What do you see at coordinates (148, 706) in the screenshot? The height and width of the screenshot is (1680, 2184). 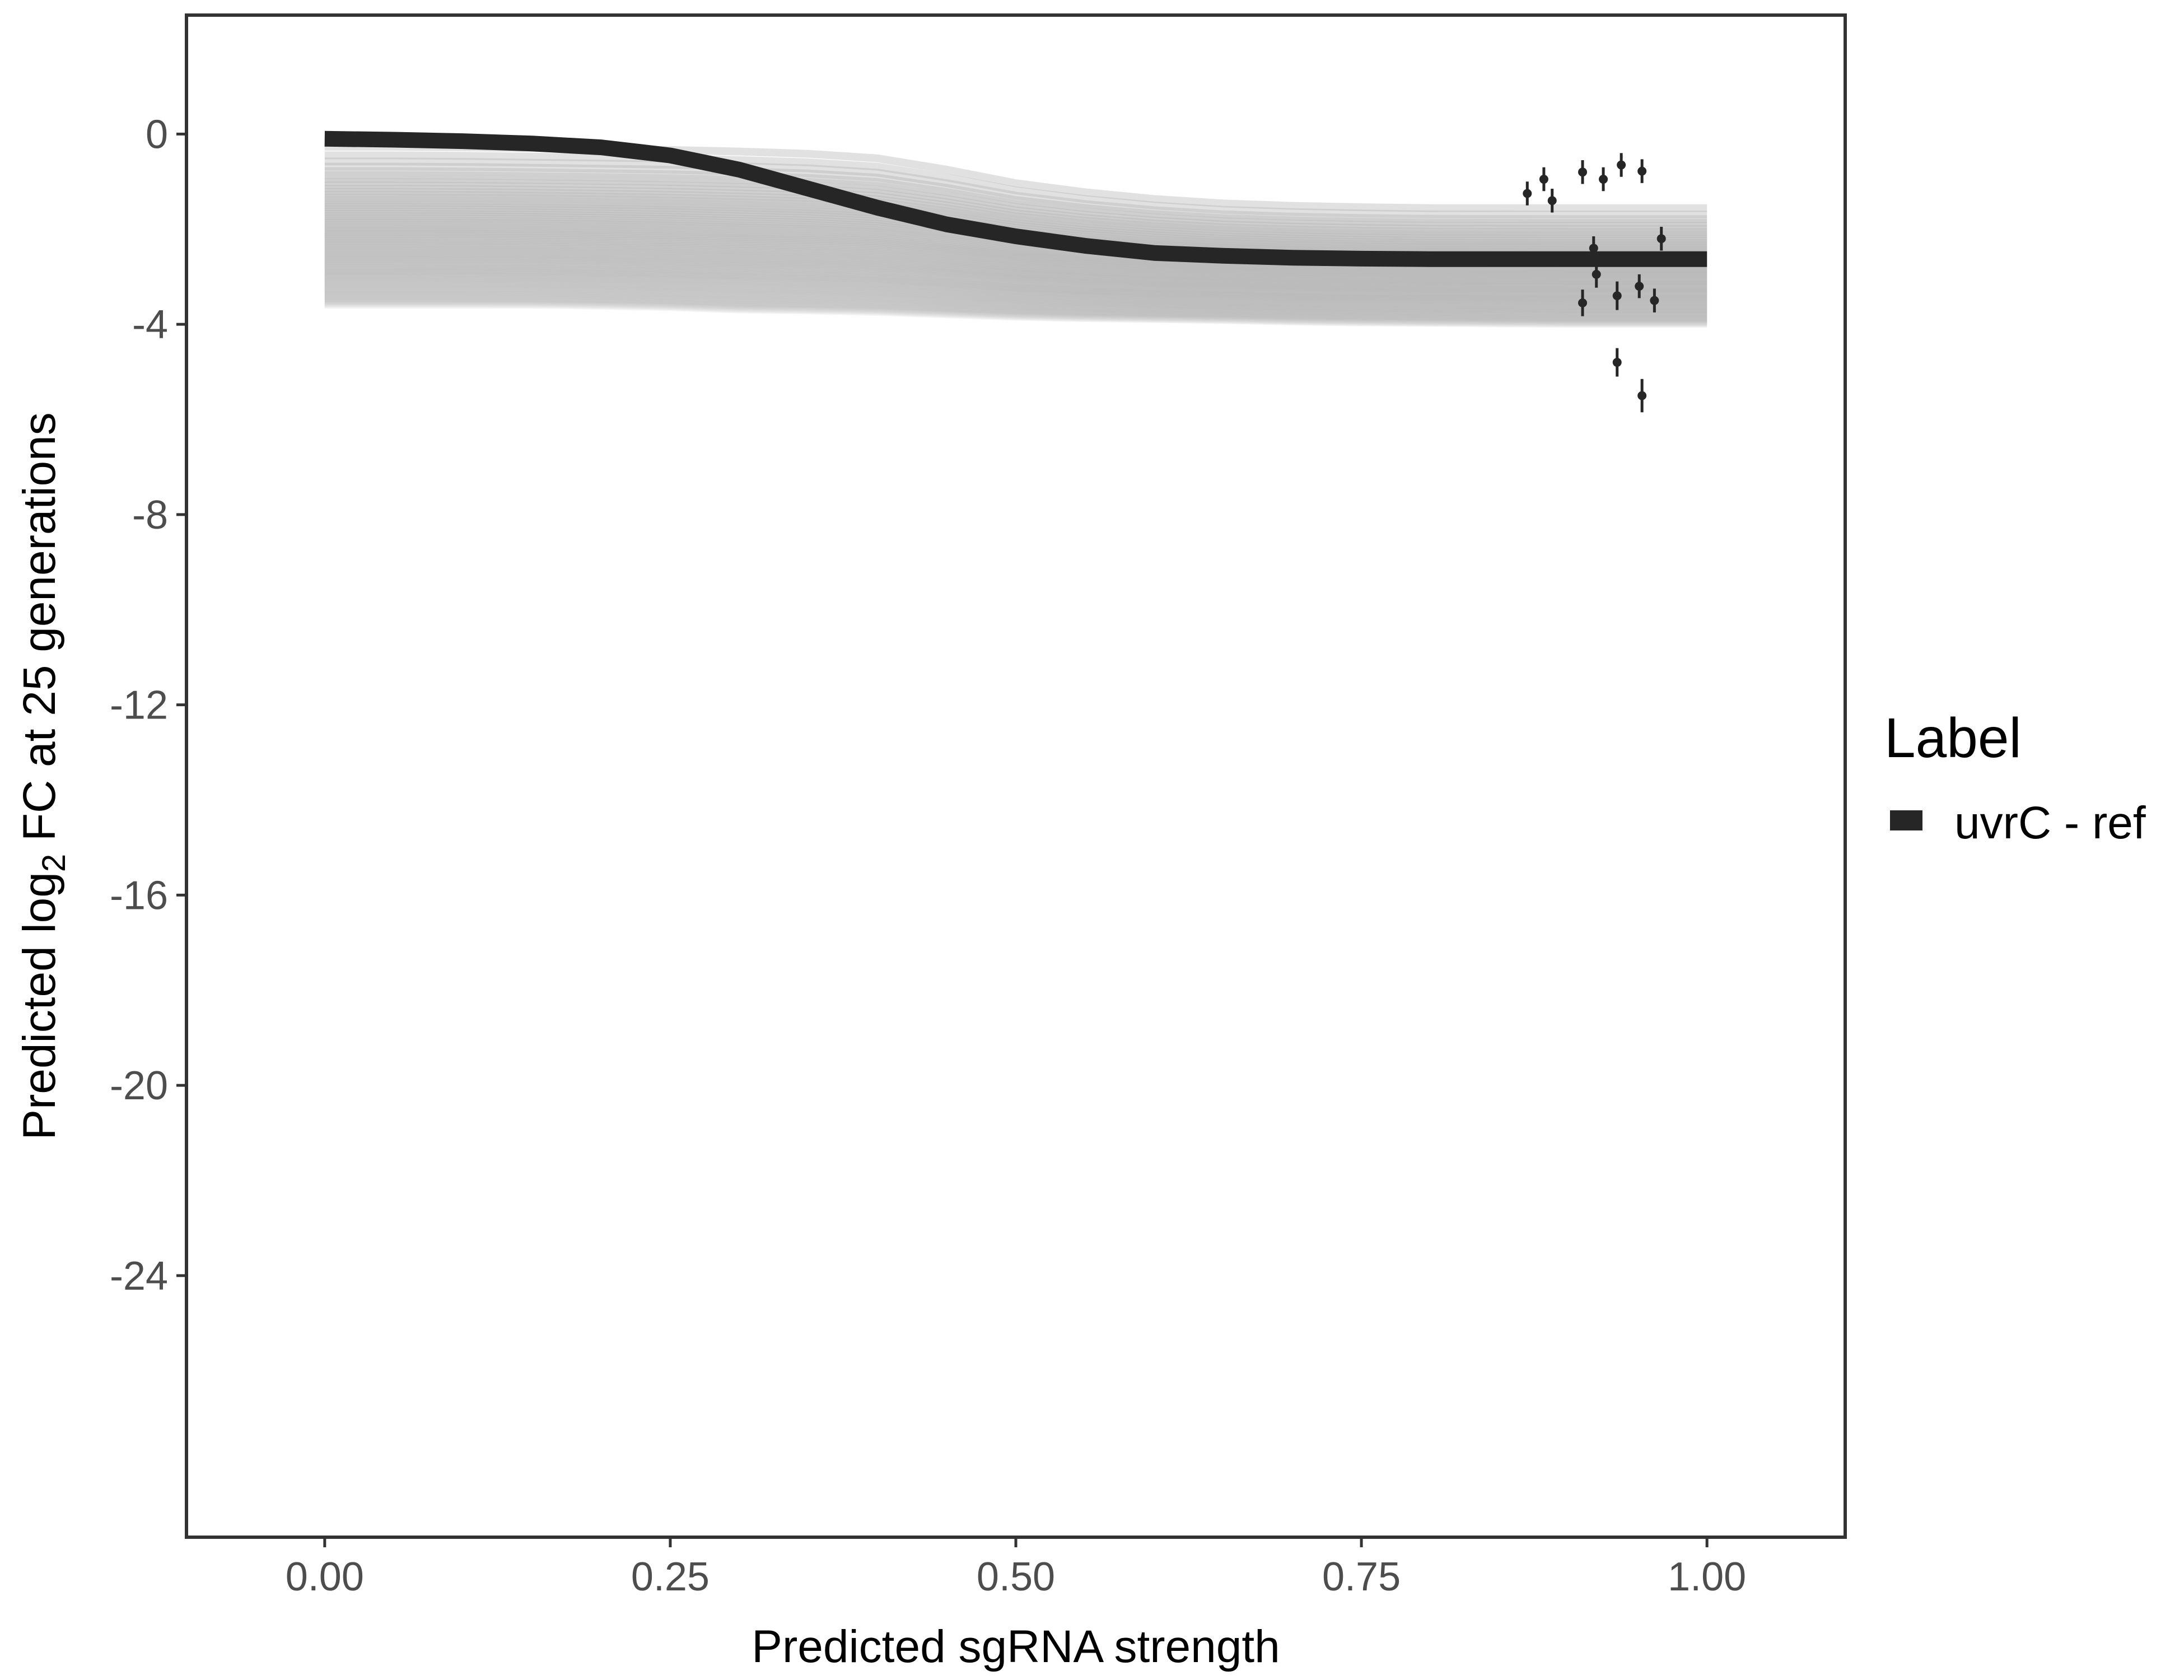 I see `y-axis: 0 -4 -8 -12 -16 -20 -24` at bounding box center [148, 706].